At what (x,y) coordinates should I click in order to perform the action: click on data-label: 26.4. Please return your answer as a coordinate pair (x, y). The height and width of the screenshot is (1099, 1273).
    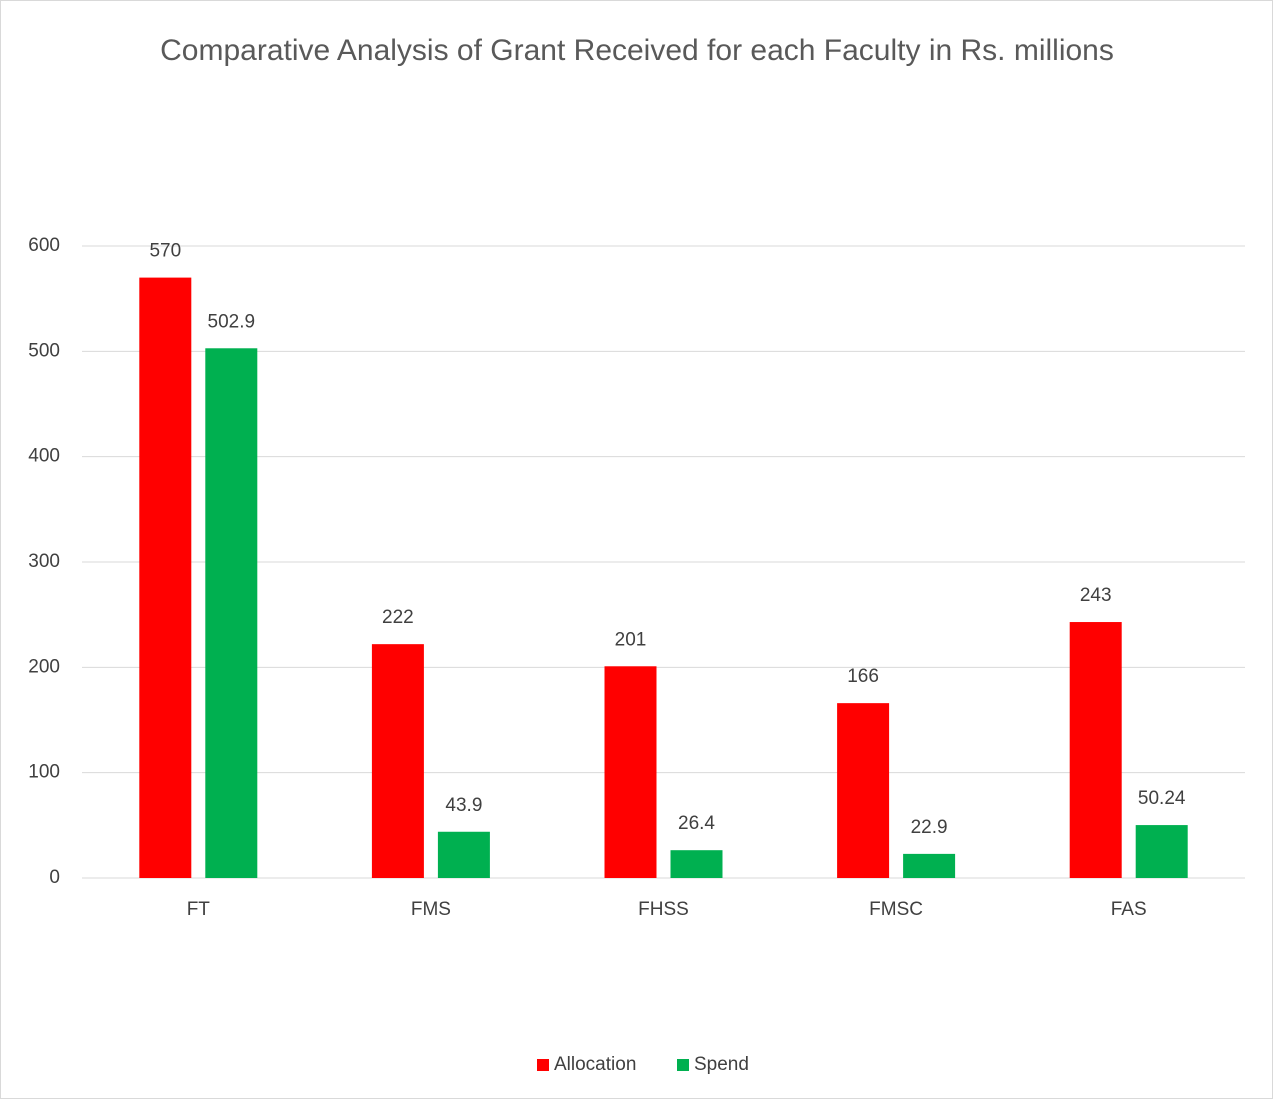
    Looking at the image, I should click on (696, 823).